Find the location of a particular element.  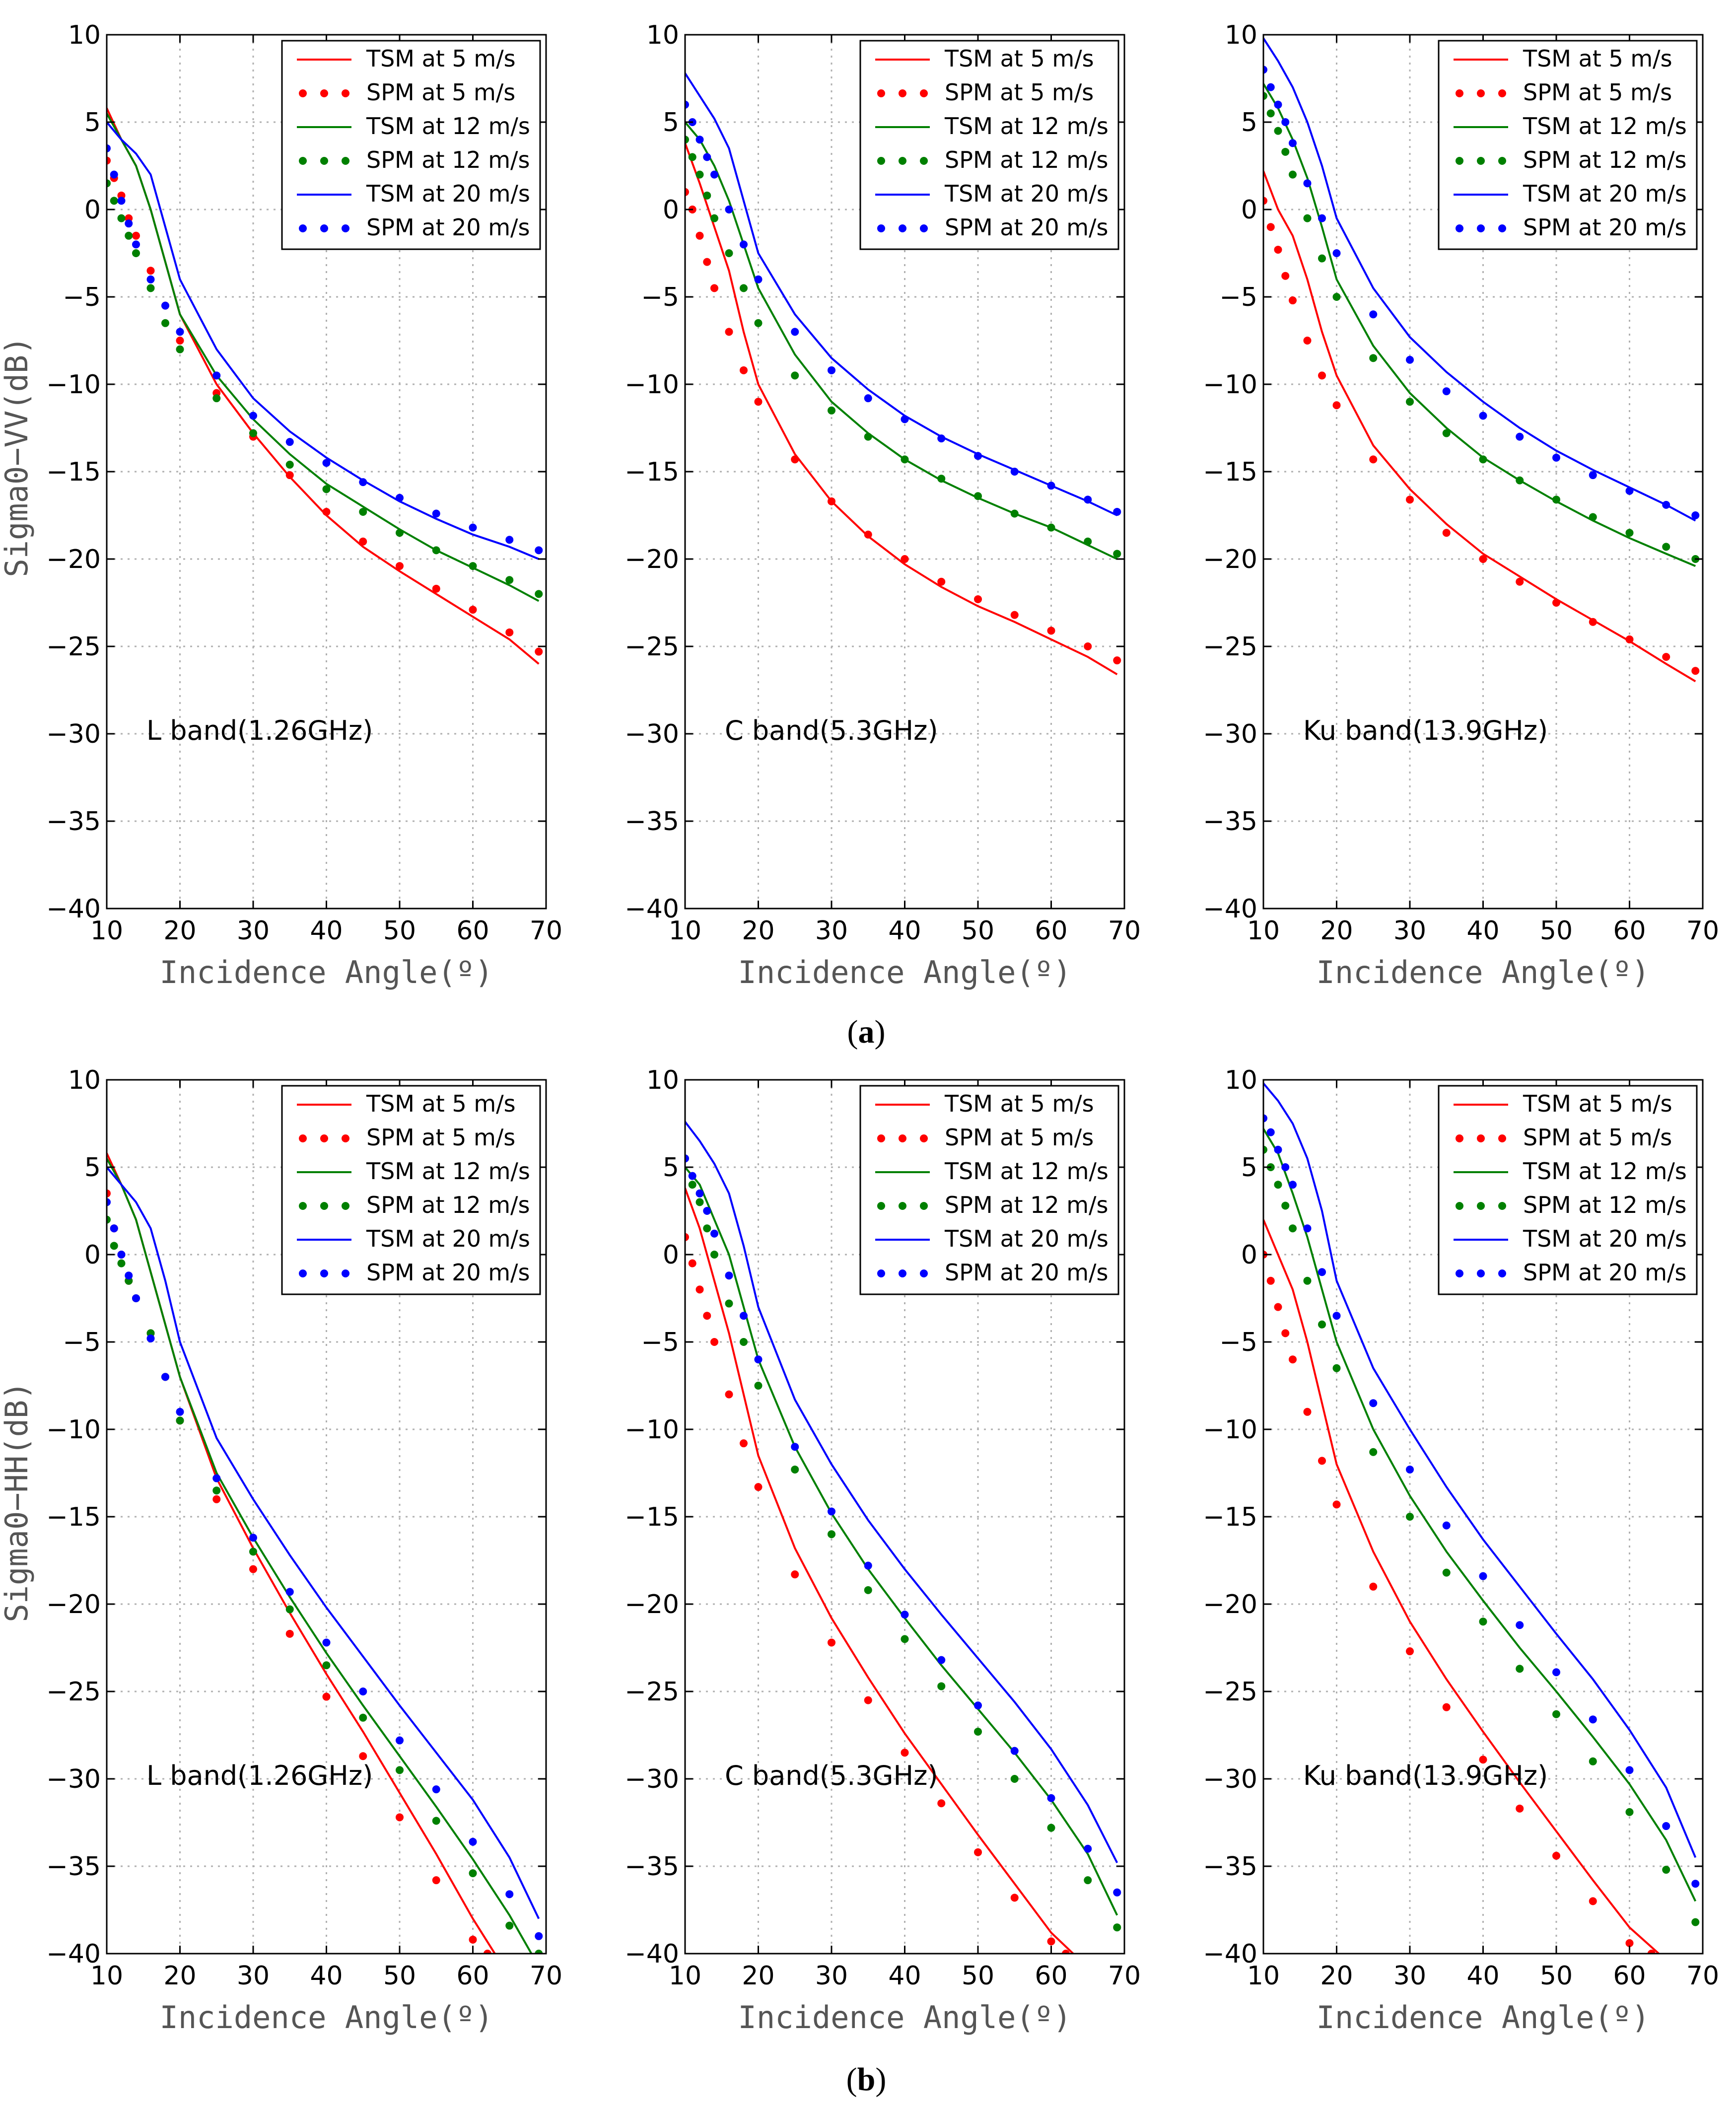

legend-label: SPM at 20 m/s is located at coordinates (448, 1272).